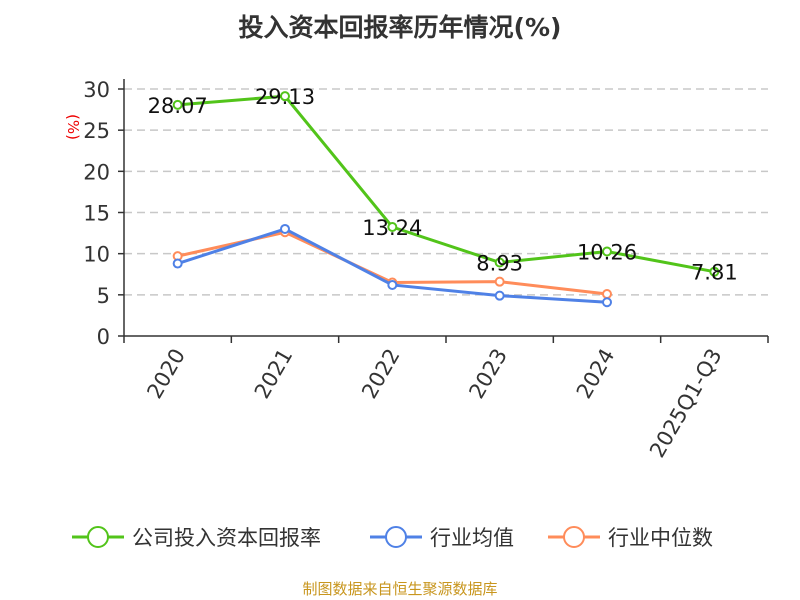  What do you see at coordinates (226, 538) in the screenshot?
I see `legend-label: 公司投入资本回报率` at bounding box center [226, 538].